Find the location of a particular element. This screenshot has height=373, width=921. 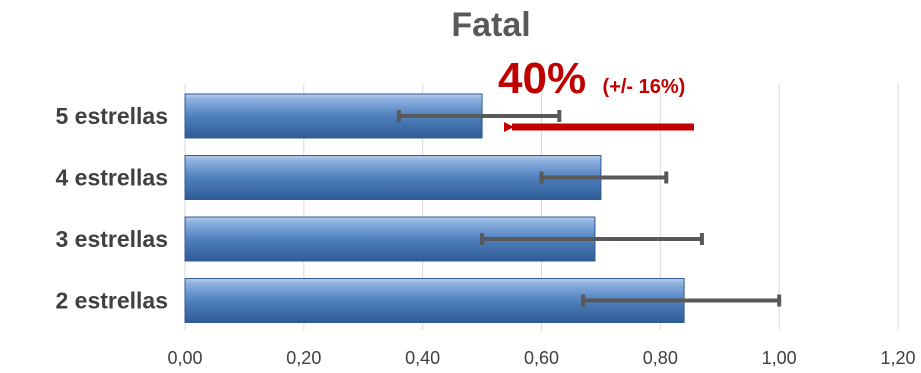

category-label: 2 estrellas is located at coordinates (111, 301).